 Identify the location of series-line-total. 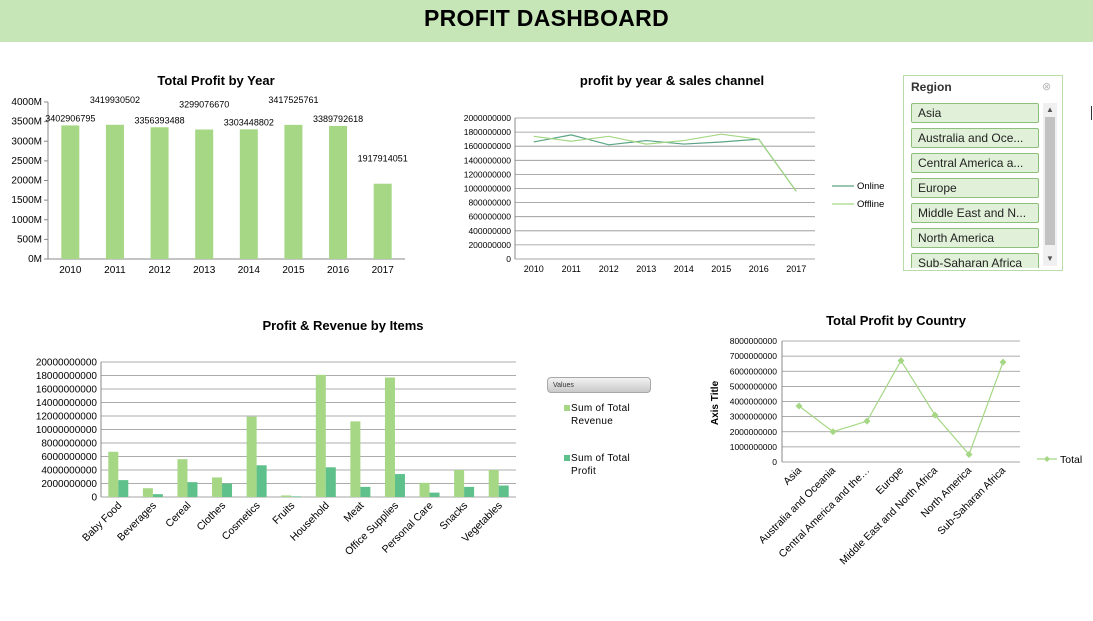
(901, 407).